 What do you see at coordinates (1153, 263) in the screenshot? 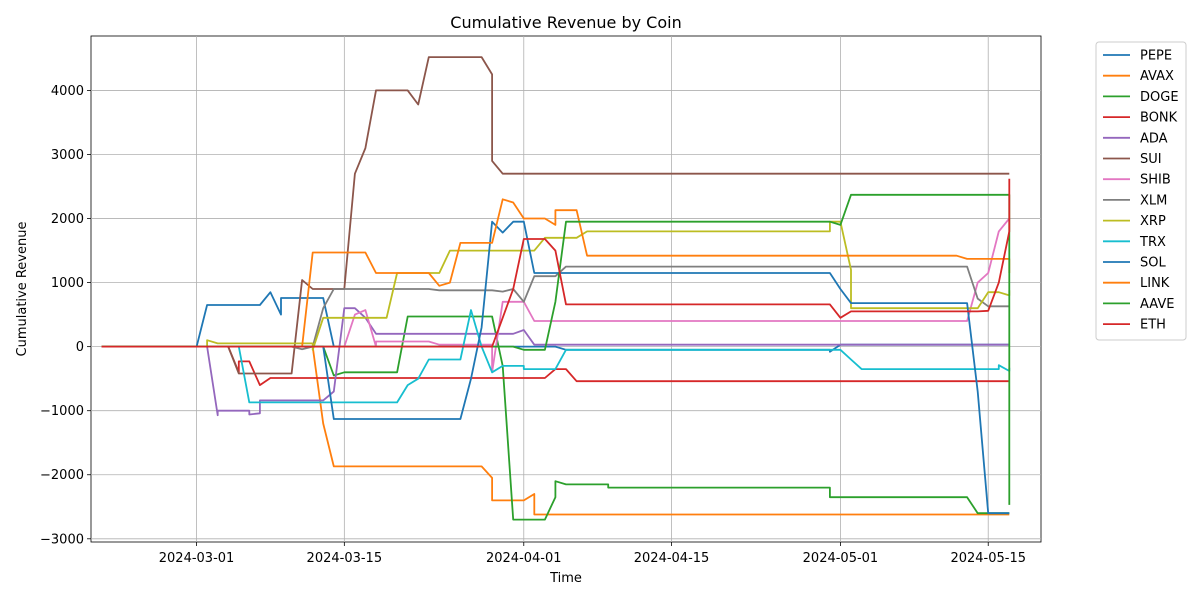
I see `legend-label: SOL` at bounding box center [1153, 263].